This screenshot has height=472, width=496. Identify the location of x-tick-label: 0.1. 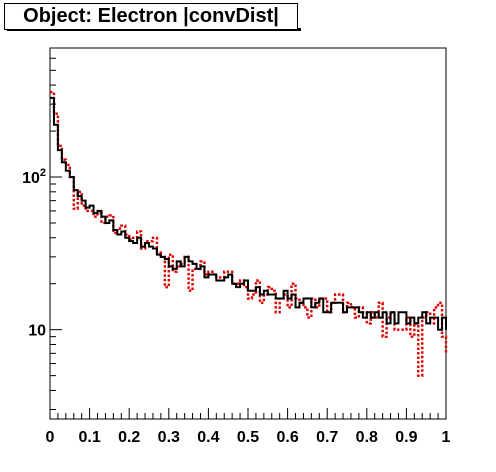
(89, 437).